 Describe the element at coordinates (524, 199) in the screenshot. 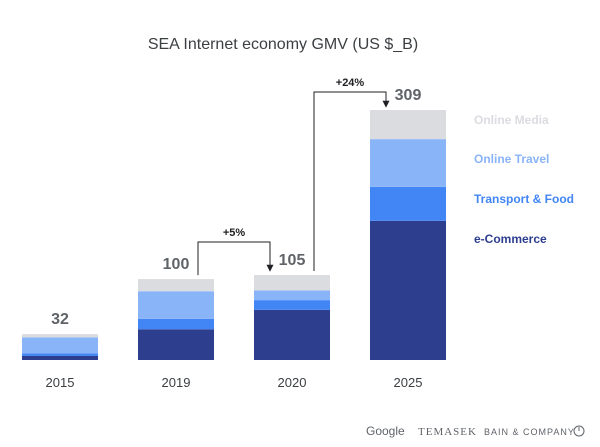

I see `legend-item-transport-food: Transport & Food` at that location.